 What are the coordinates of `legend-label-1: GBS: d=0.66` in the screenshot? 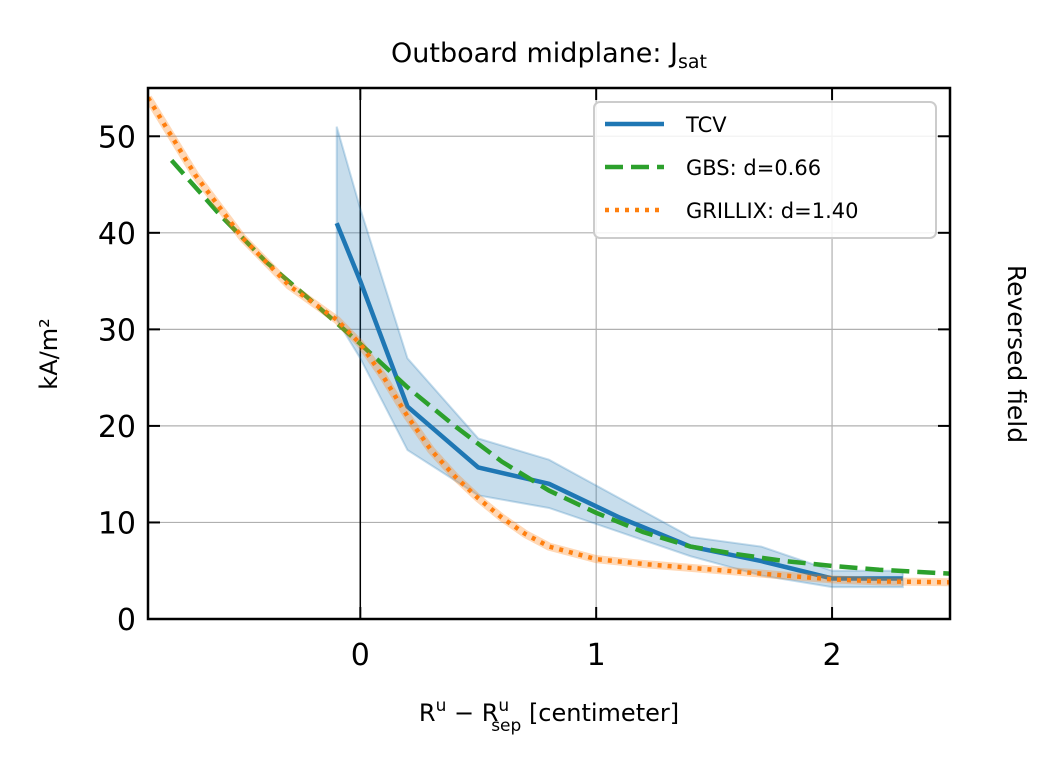 It's located at (753, 168).